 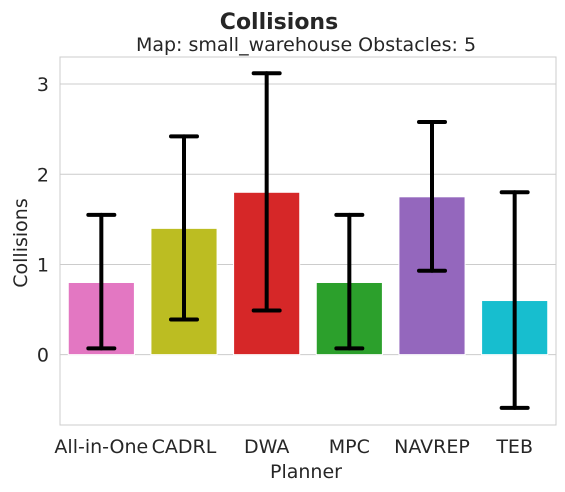 I want to click on y-axis-label: Collisions, so click(x=21, y=242).